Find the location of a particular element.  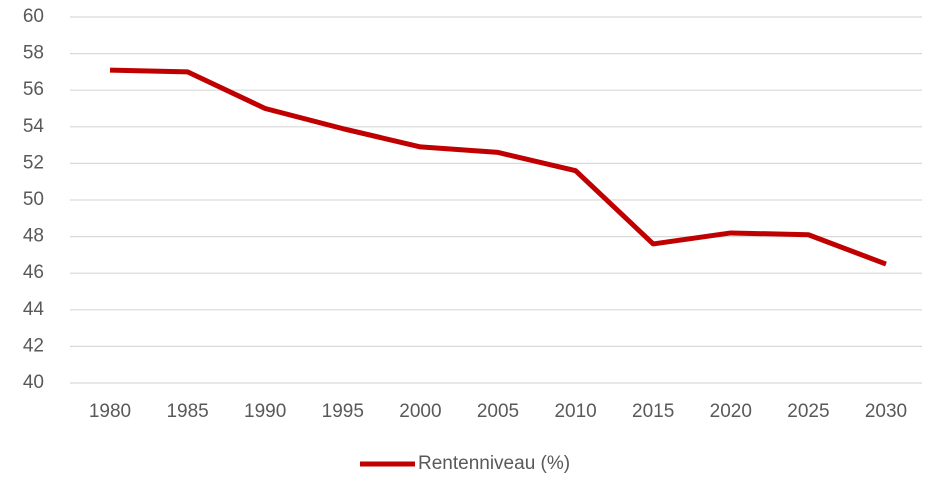

y-tick-label: 44 is located at coordinates (34, 309).